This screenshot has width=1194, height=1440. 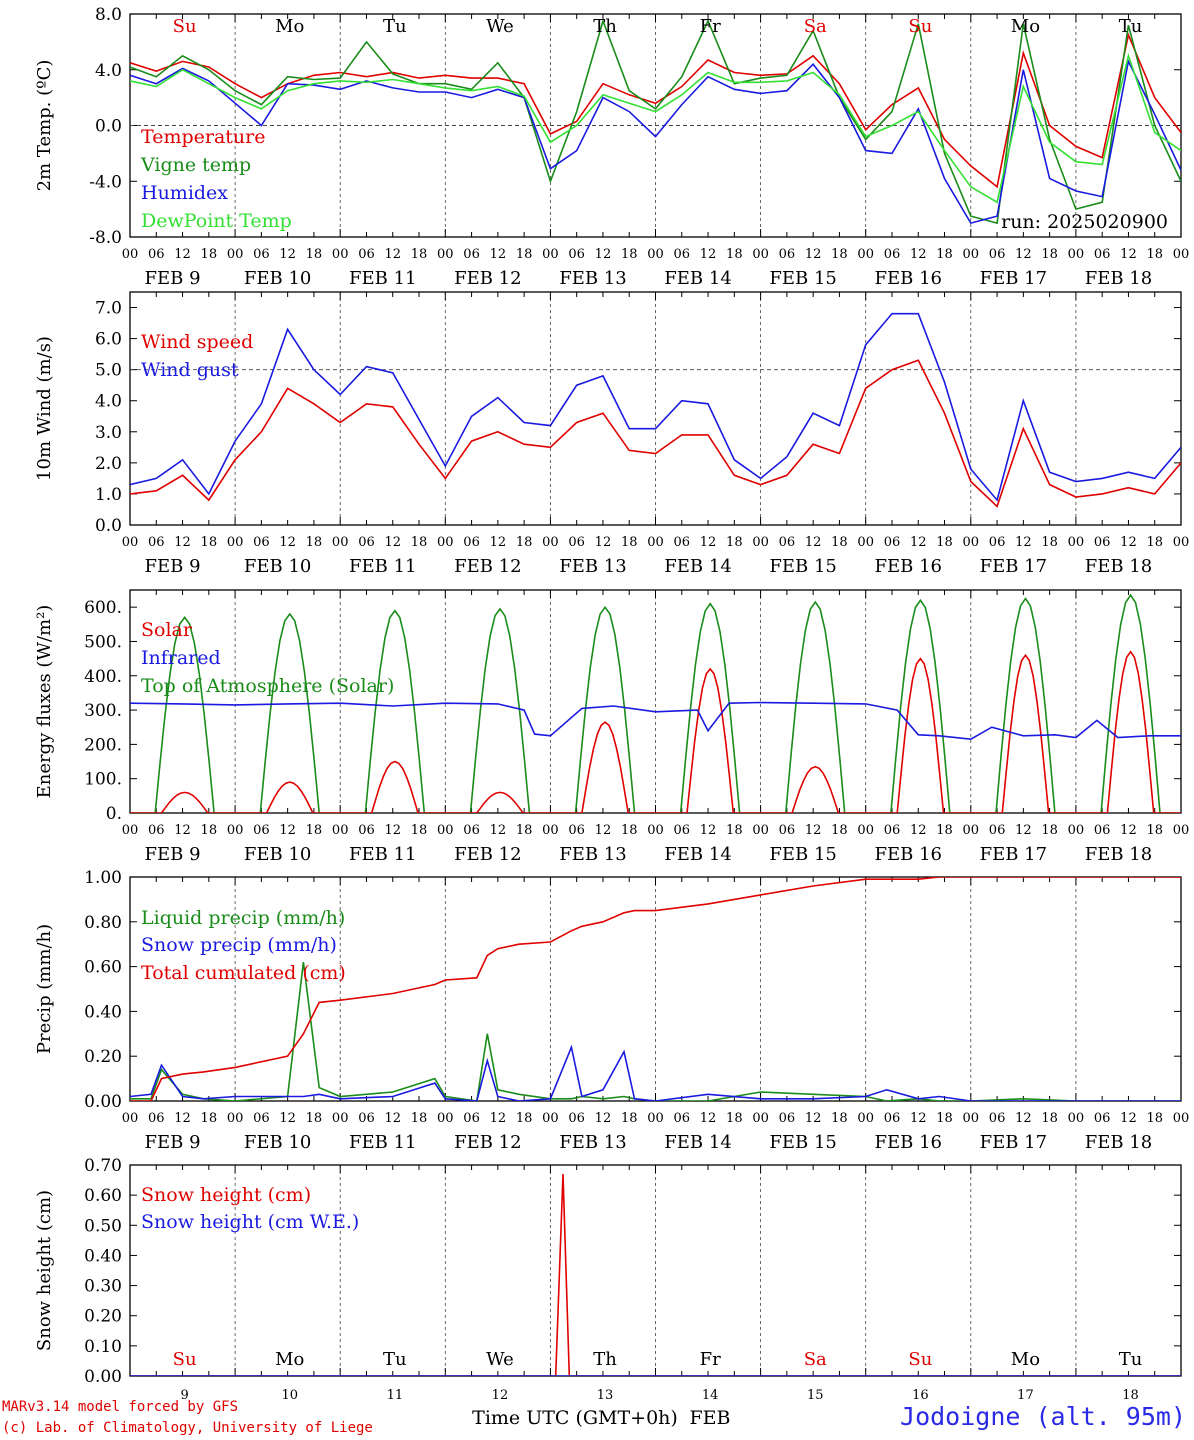 What do you see at coordinates (103, 711) in the screenshot?
I see `y-tick-label: 300.` at bounding box center [103, 711].